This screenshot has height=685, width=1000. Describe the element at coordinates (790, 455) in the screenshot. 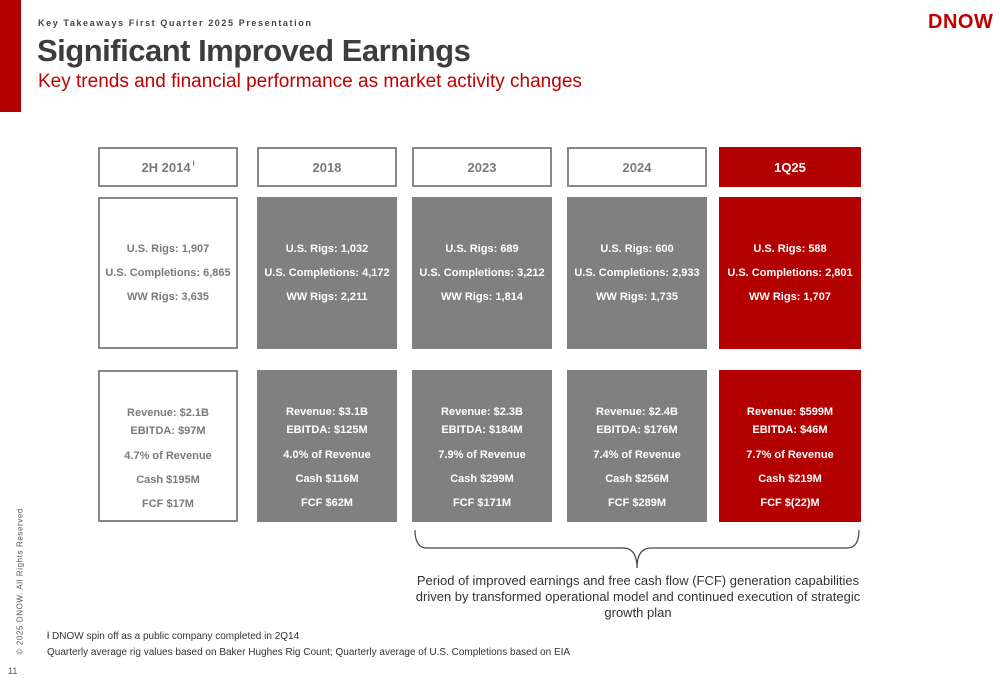

I see `ebitda-margin: 7.7% of Revenue` at that location.